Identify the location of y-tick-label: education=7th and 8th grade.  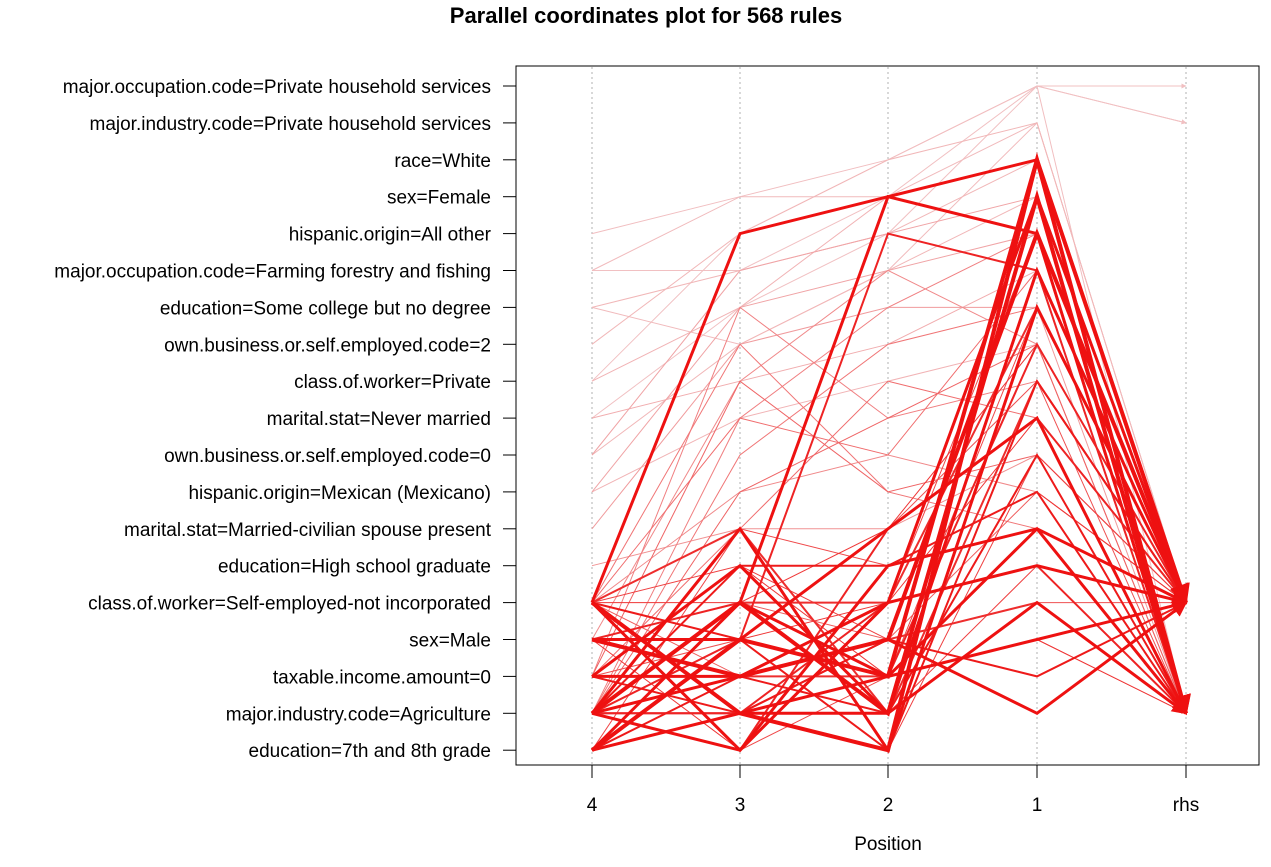
(370, 751).